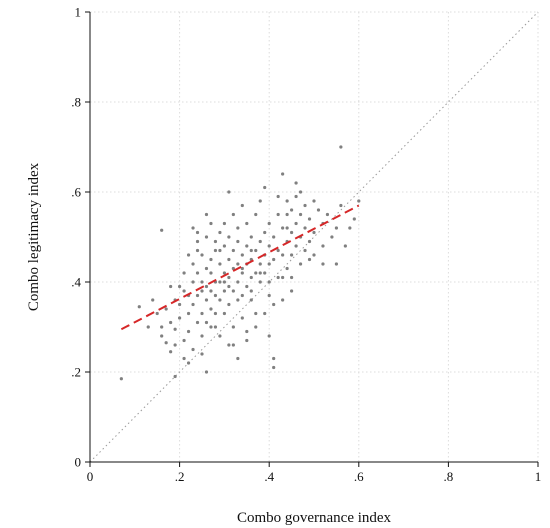 The width and height of the screenshot is (550, 528). Describe the element at coordinates (90, 476) in the screenshot. I see `x-tick-label-0: 0` at that location.